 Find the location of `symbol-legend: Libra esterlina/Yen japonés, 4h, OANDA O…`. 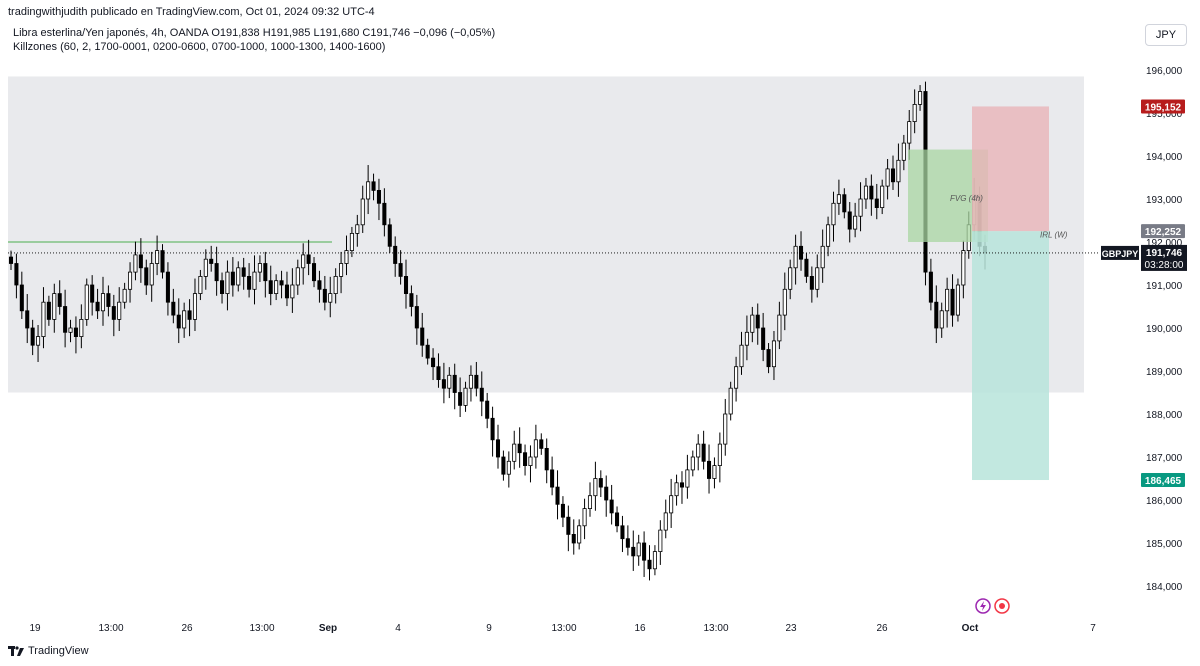

symbol-legend: Libra esterlina/Yen japonés, 4h, OANDA O… is located at coordinates (254, 33).